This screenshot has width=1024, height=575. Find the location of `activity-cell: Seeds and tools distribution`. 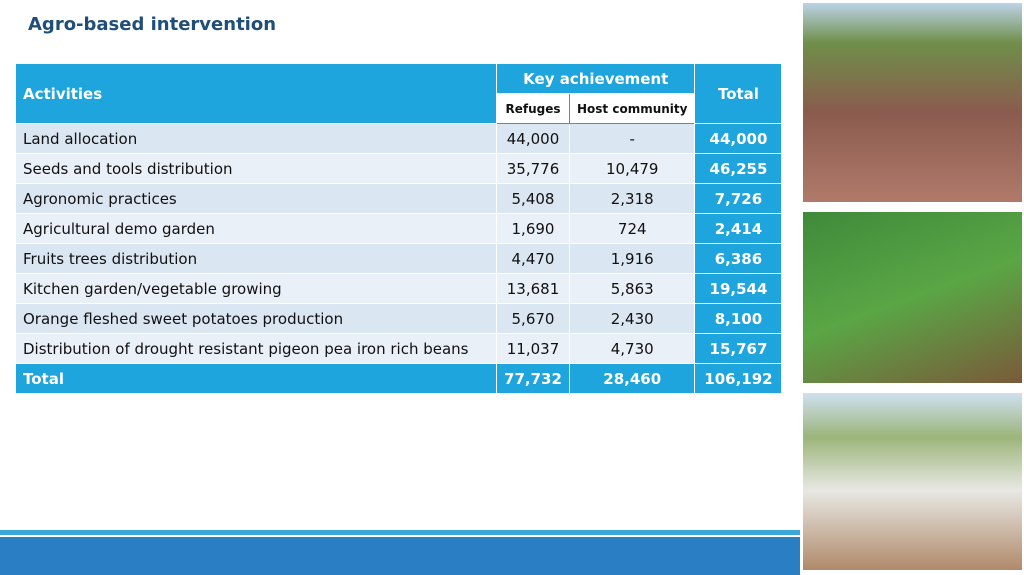

activity-cell: Seeds and tools distribution is located at coordinates (256, 168).